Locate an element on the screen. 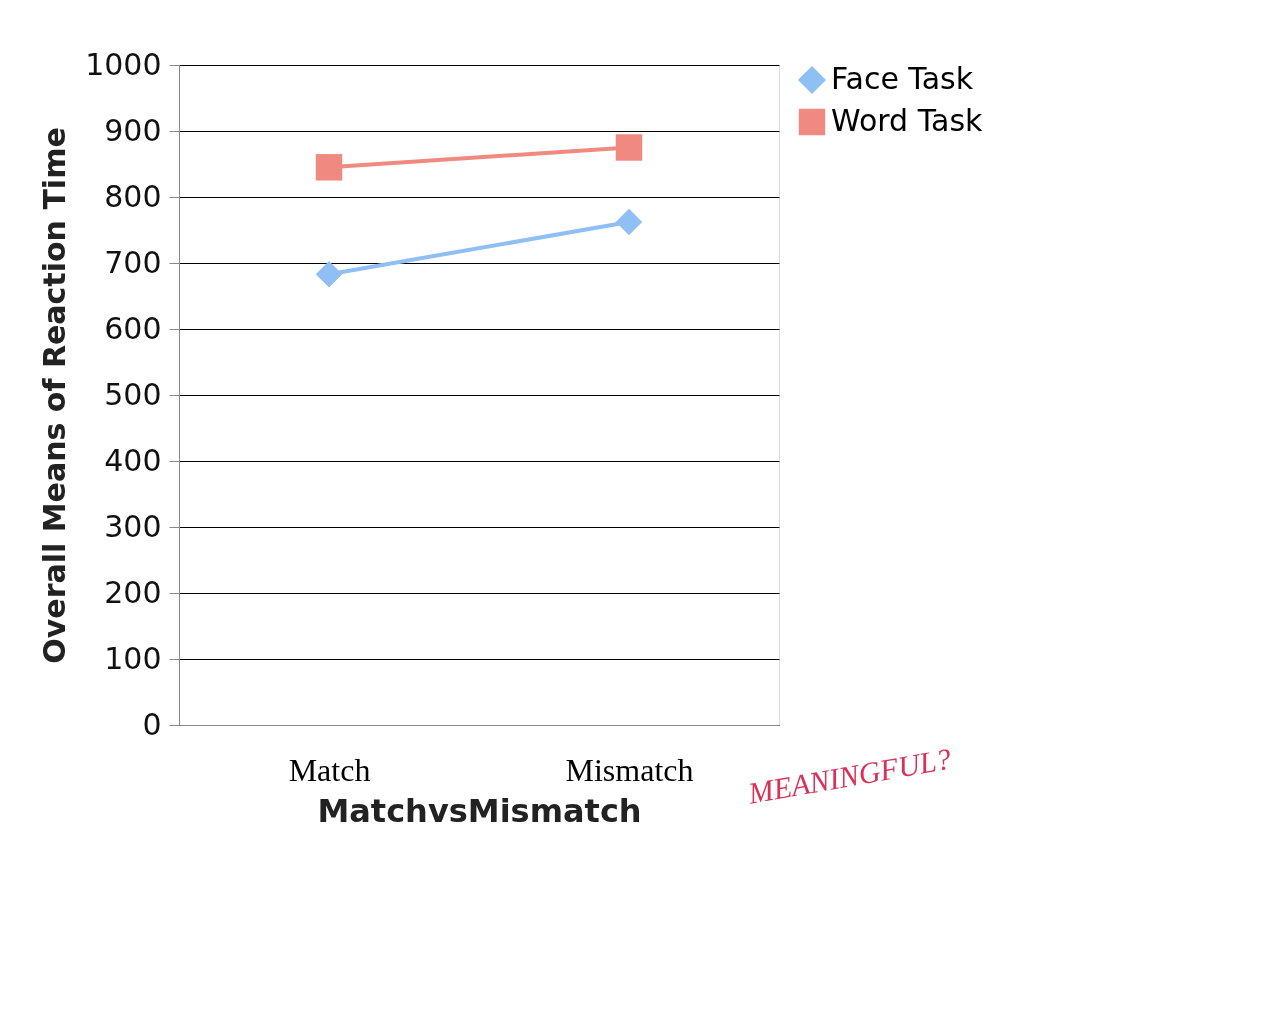 The height and width of the screenshot is (1016, 1277). y-tick-label: 900 is located at coordinates (133, 130).